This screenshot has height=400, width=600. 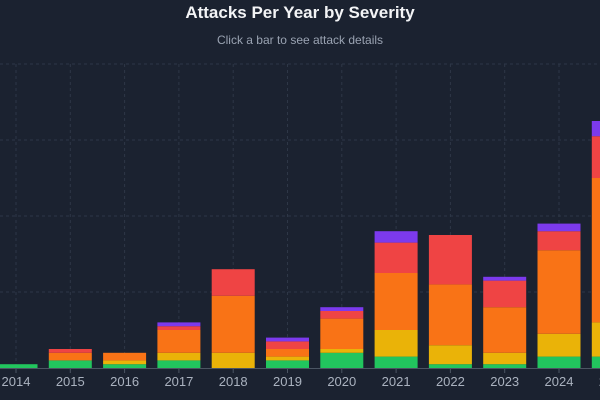 What do you see at coordinates (450, 381) in the screenshot?
I see `x-tick-label: 2022` at bounding box center [450, 381].